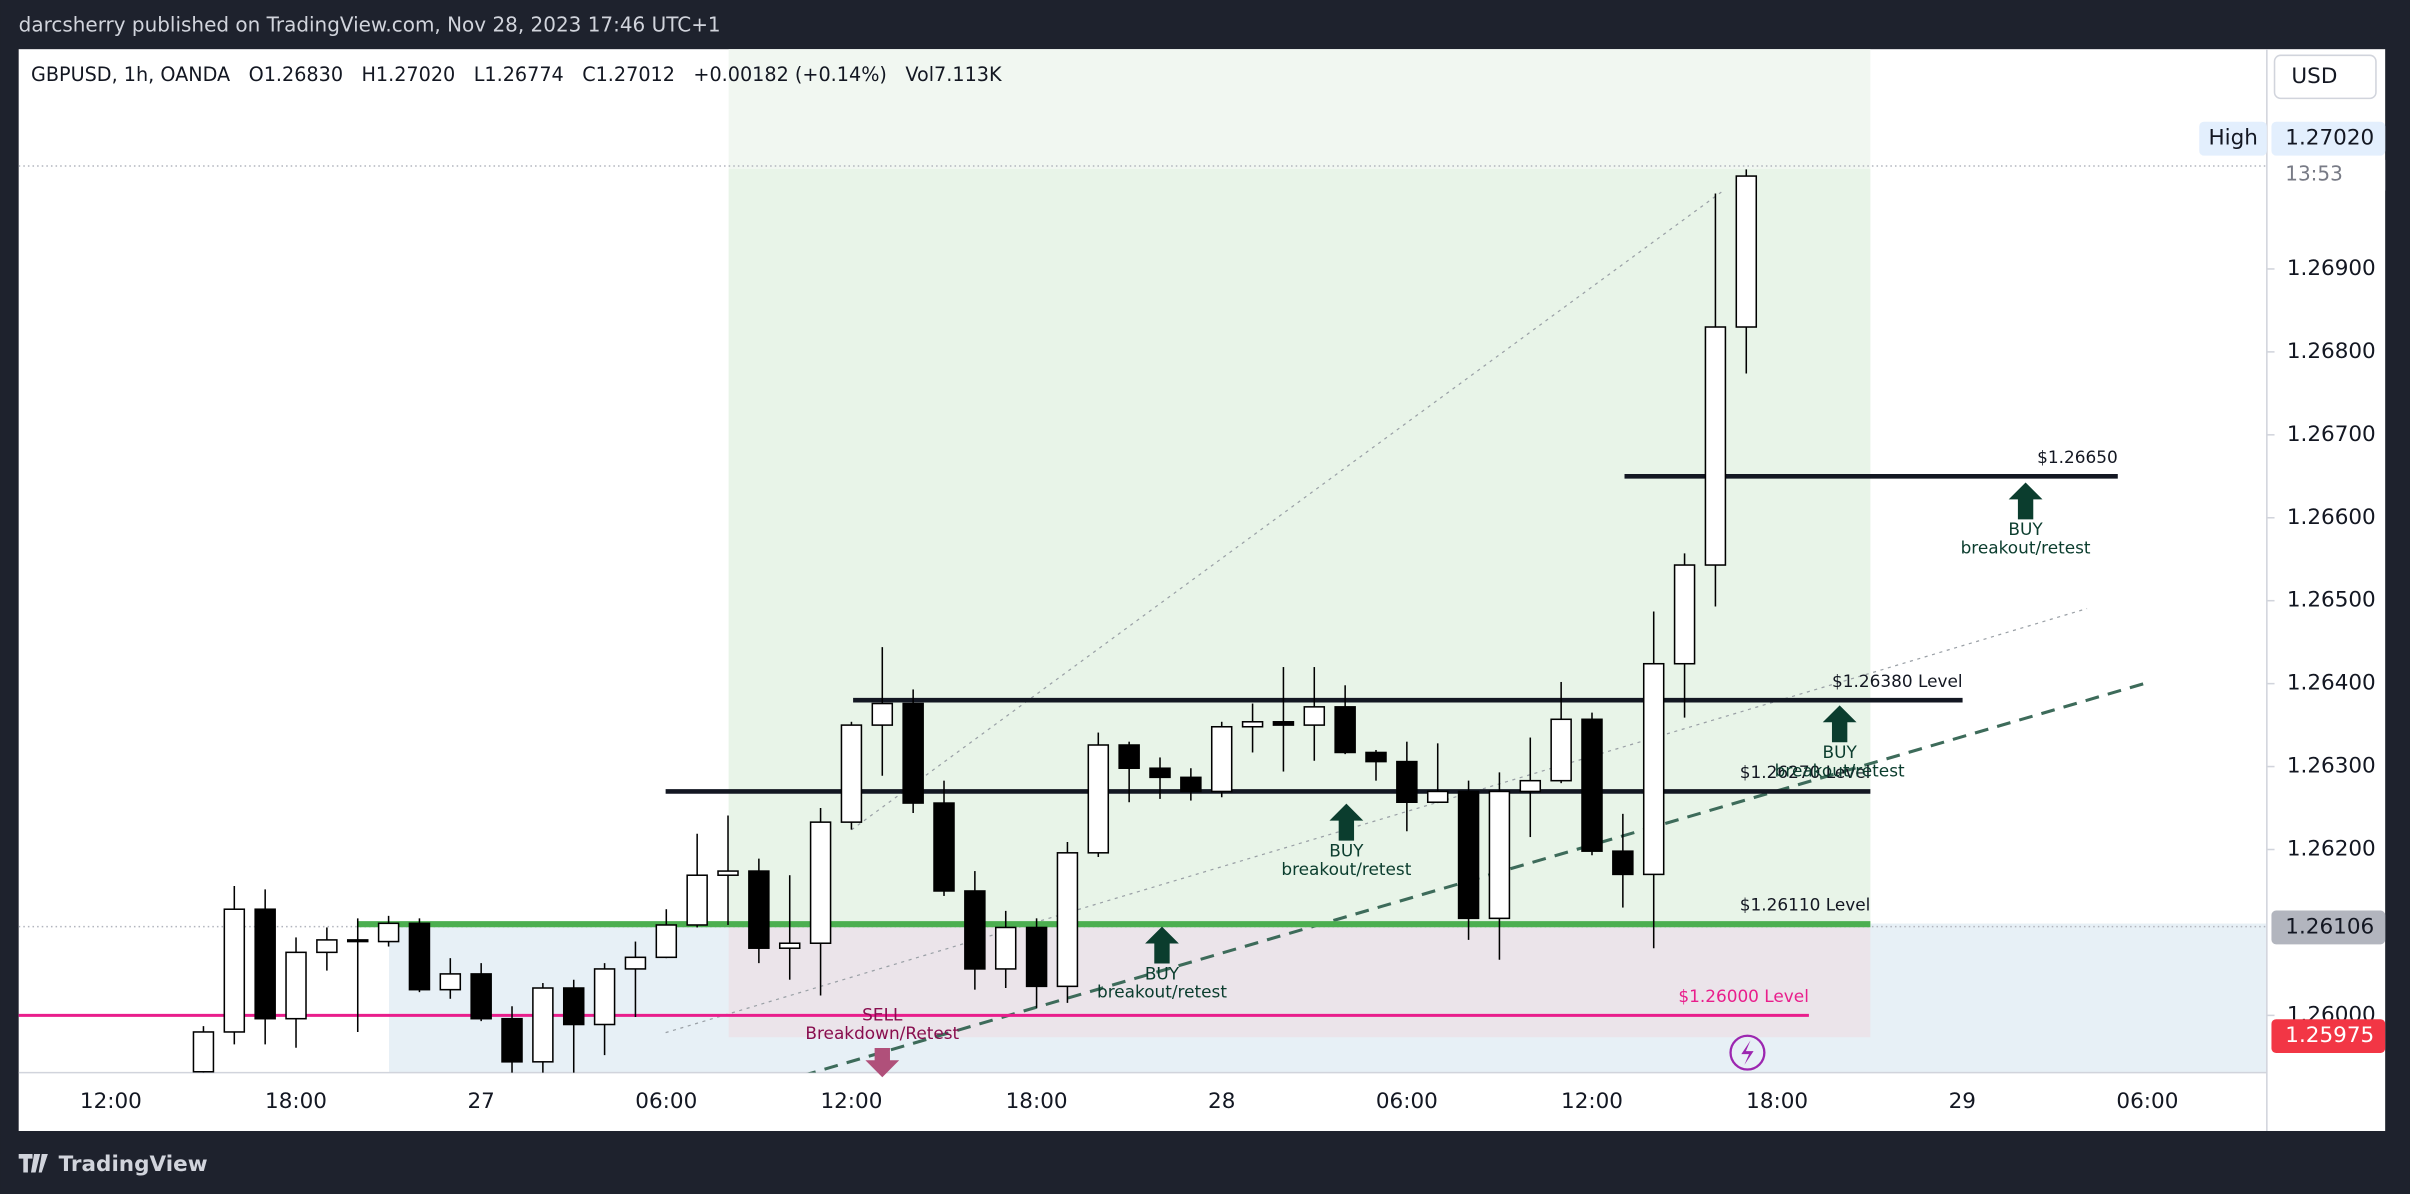  Describe the element at coordinates (2331, 766) in the screenshot. I see `y-tick-label: 1.26300` at that location.